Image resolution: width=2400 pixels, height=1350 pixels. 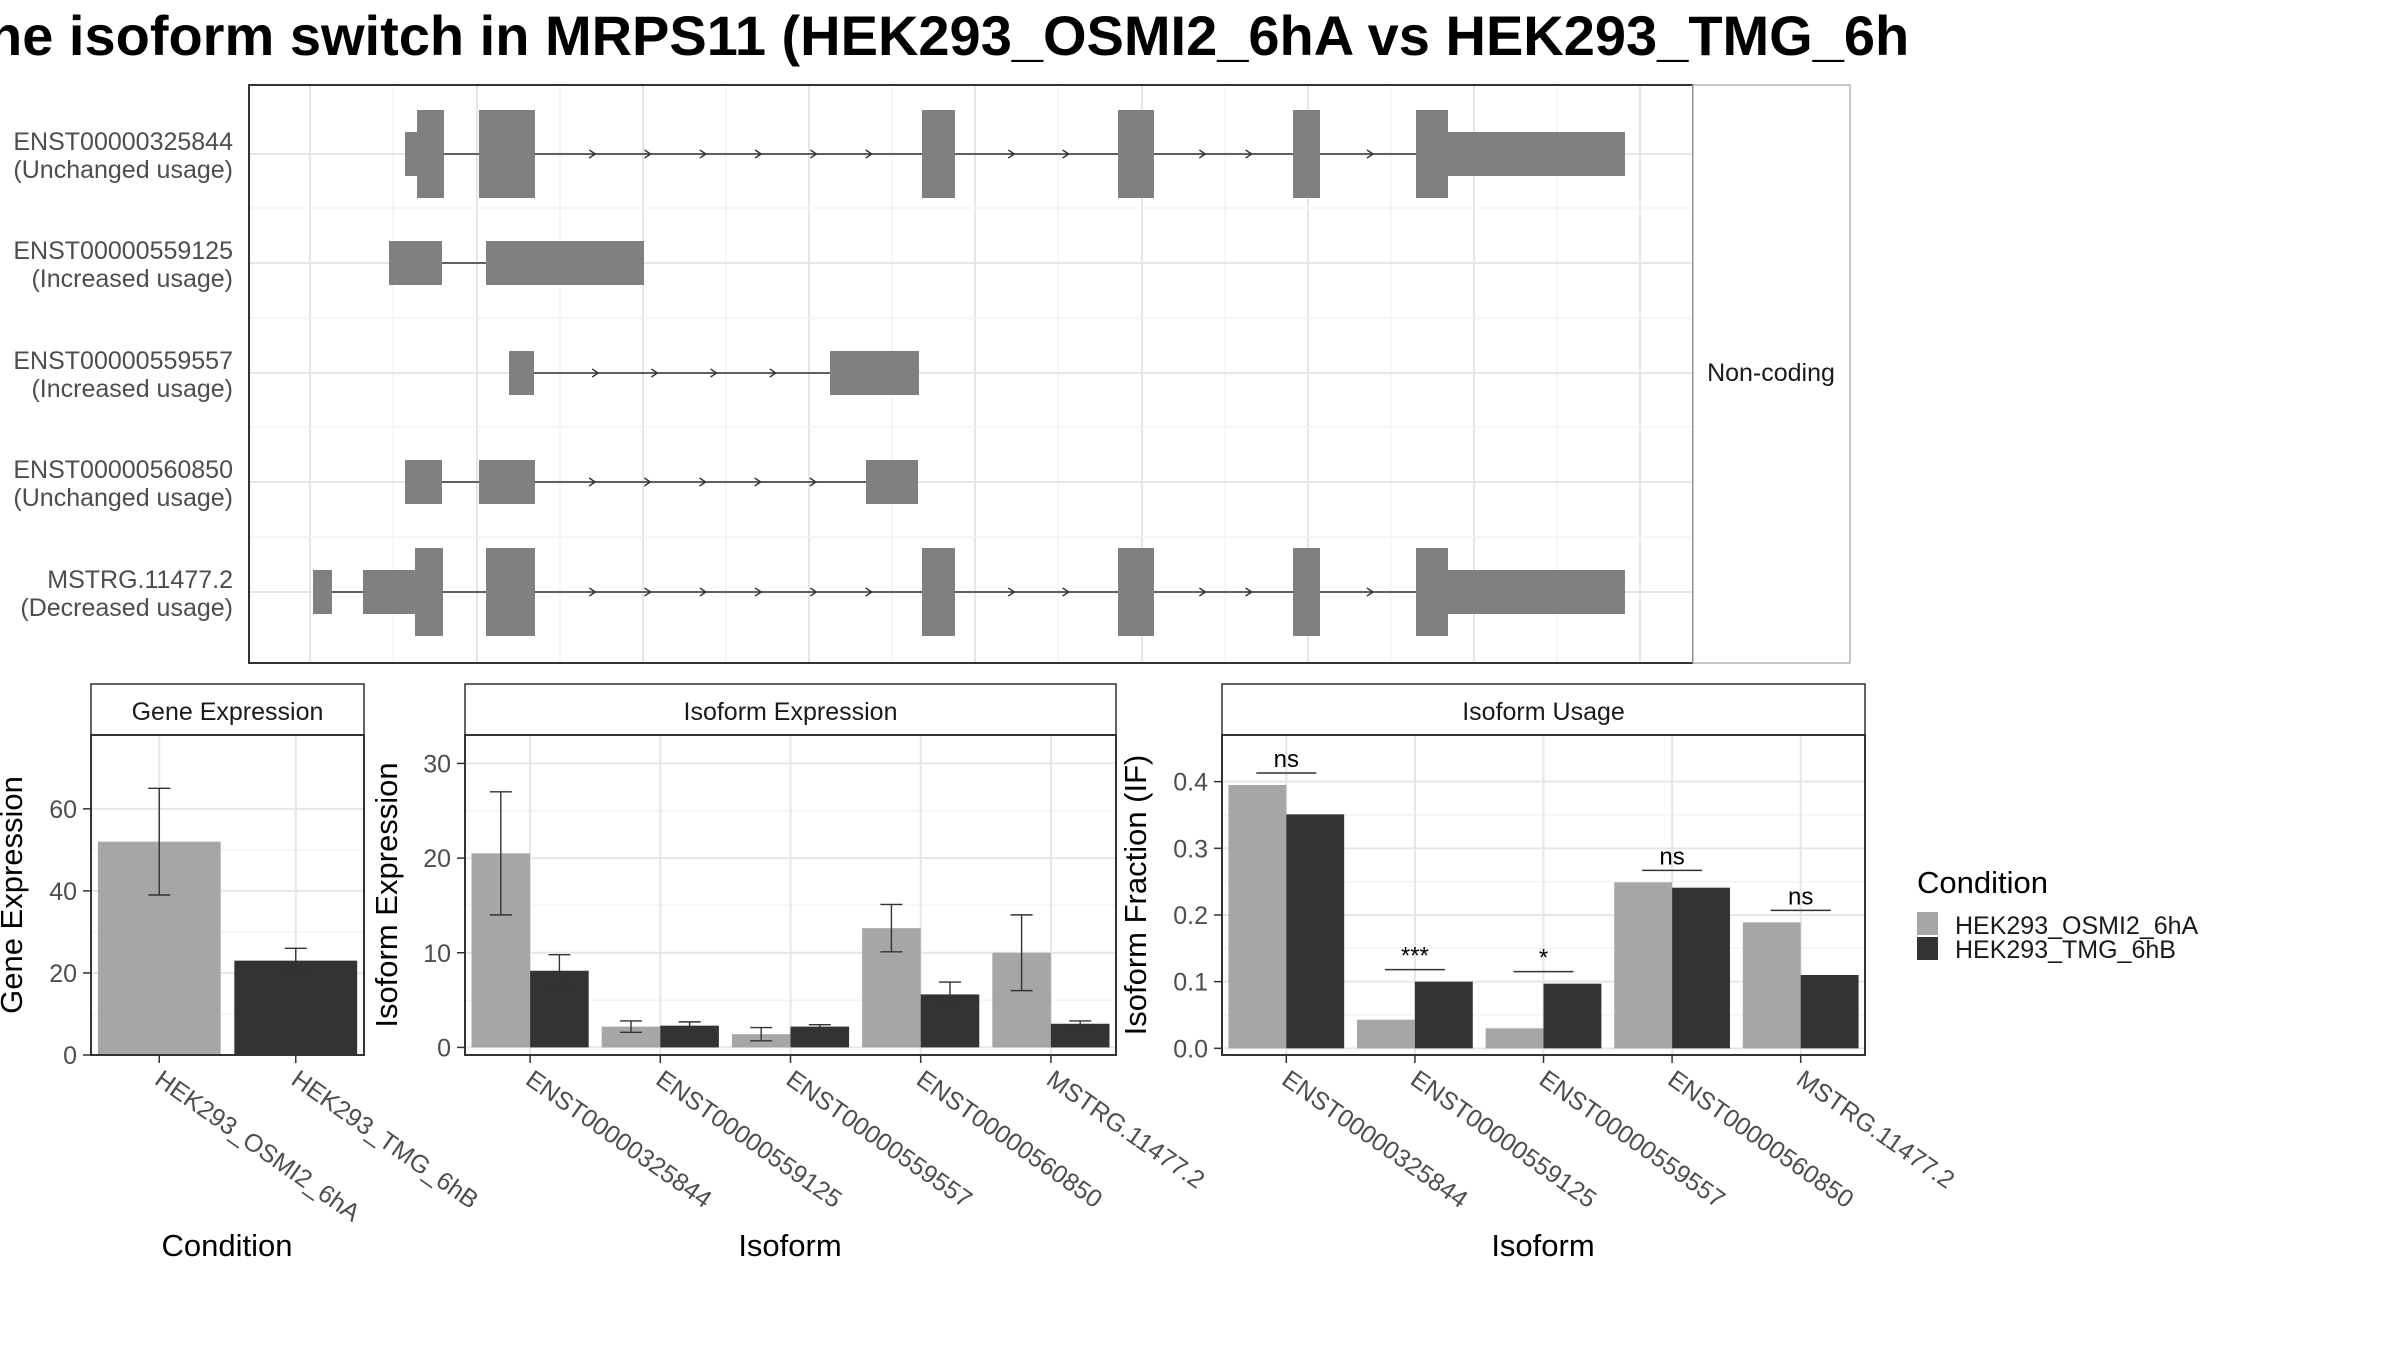 I want to click on significance-label: ***, so click(x=1415, y=956).